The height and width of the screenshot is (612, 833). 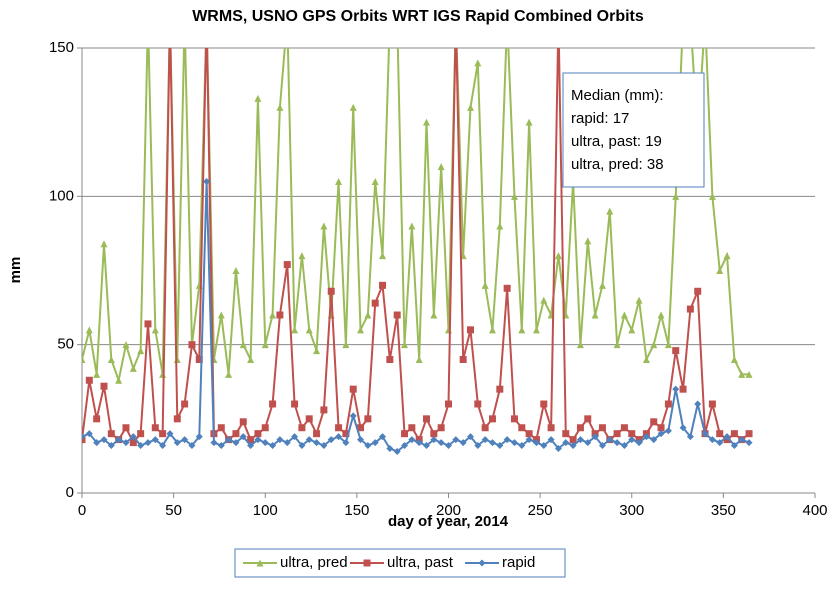 I want to click on annotation-text: ultra, pred: 38, so click(x=617, y=164).